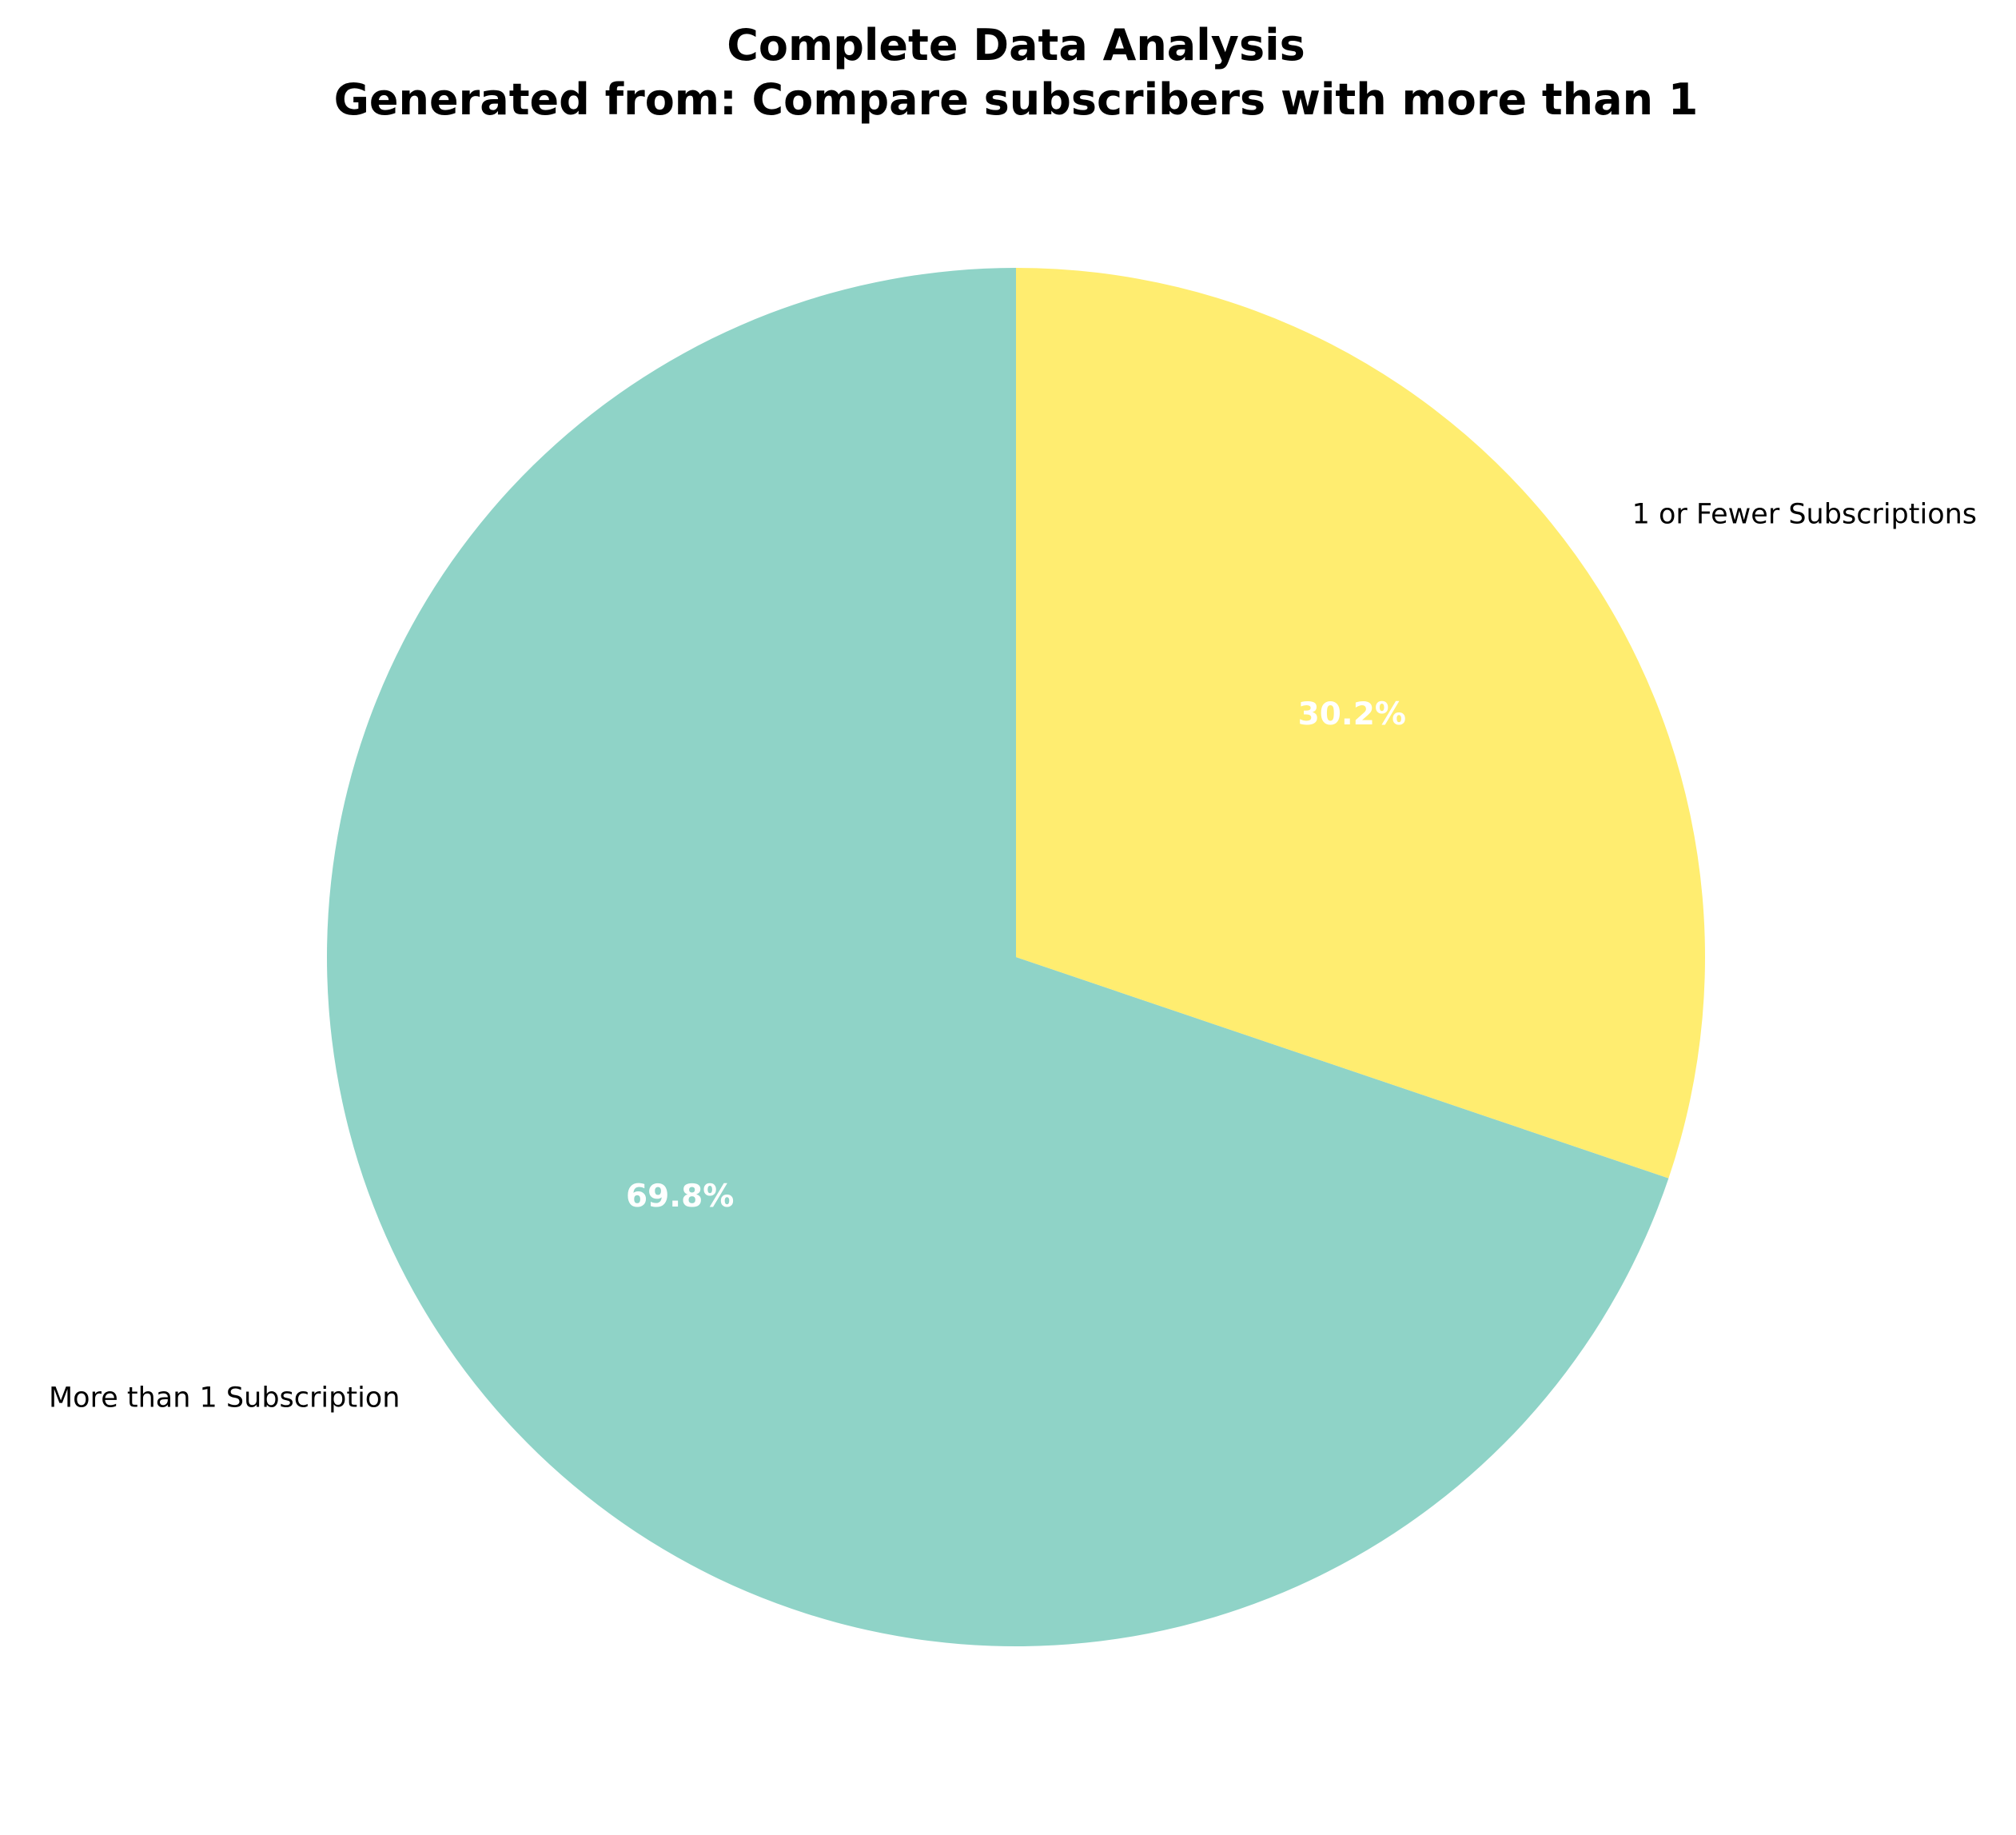  Describe the element at coordinates (224, 1398) in the screenshot. I see `slice-label-1: More than 1 Subscription` at that location.